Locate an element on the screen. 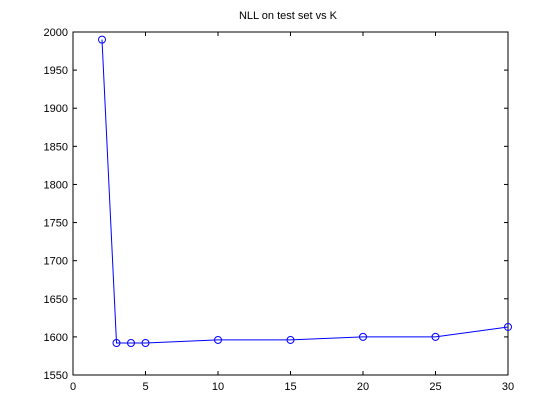 Image resolution: width=560 pixels, height=420 pixels. x-tick-label: 30 is located at coordinates (508, 387).